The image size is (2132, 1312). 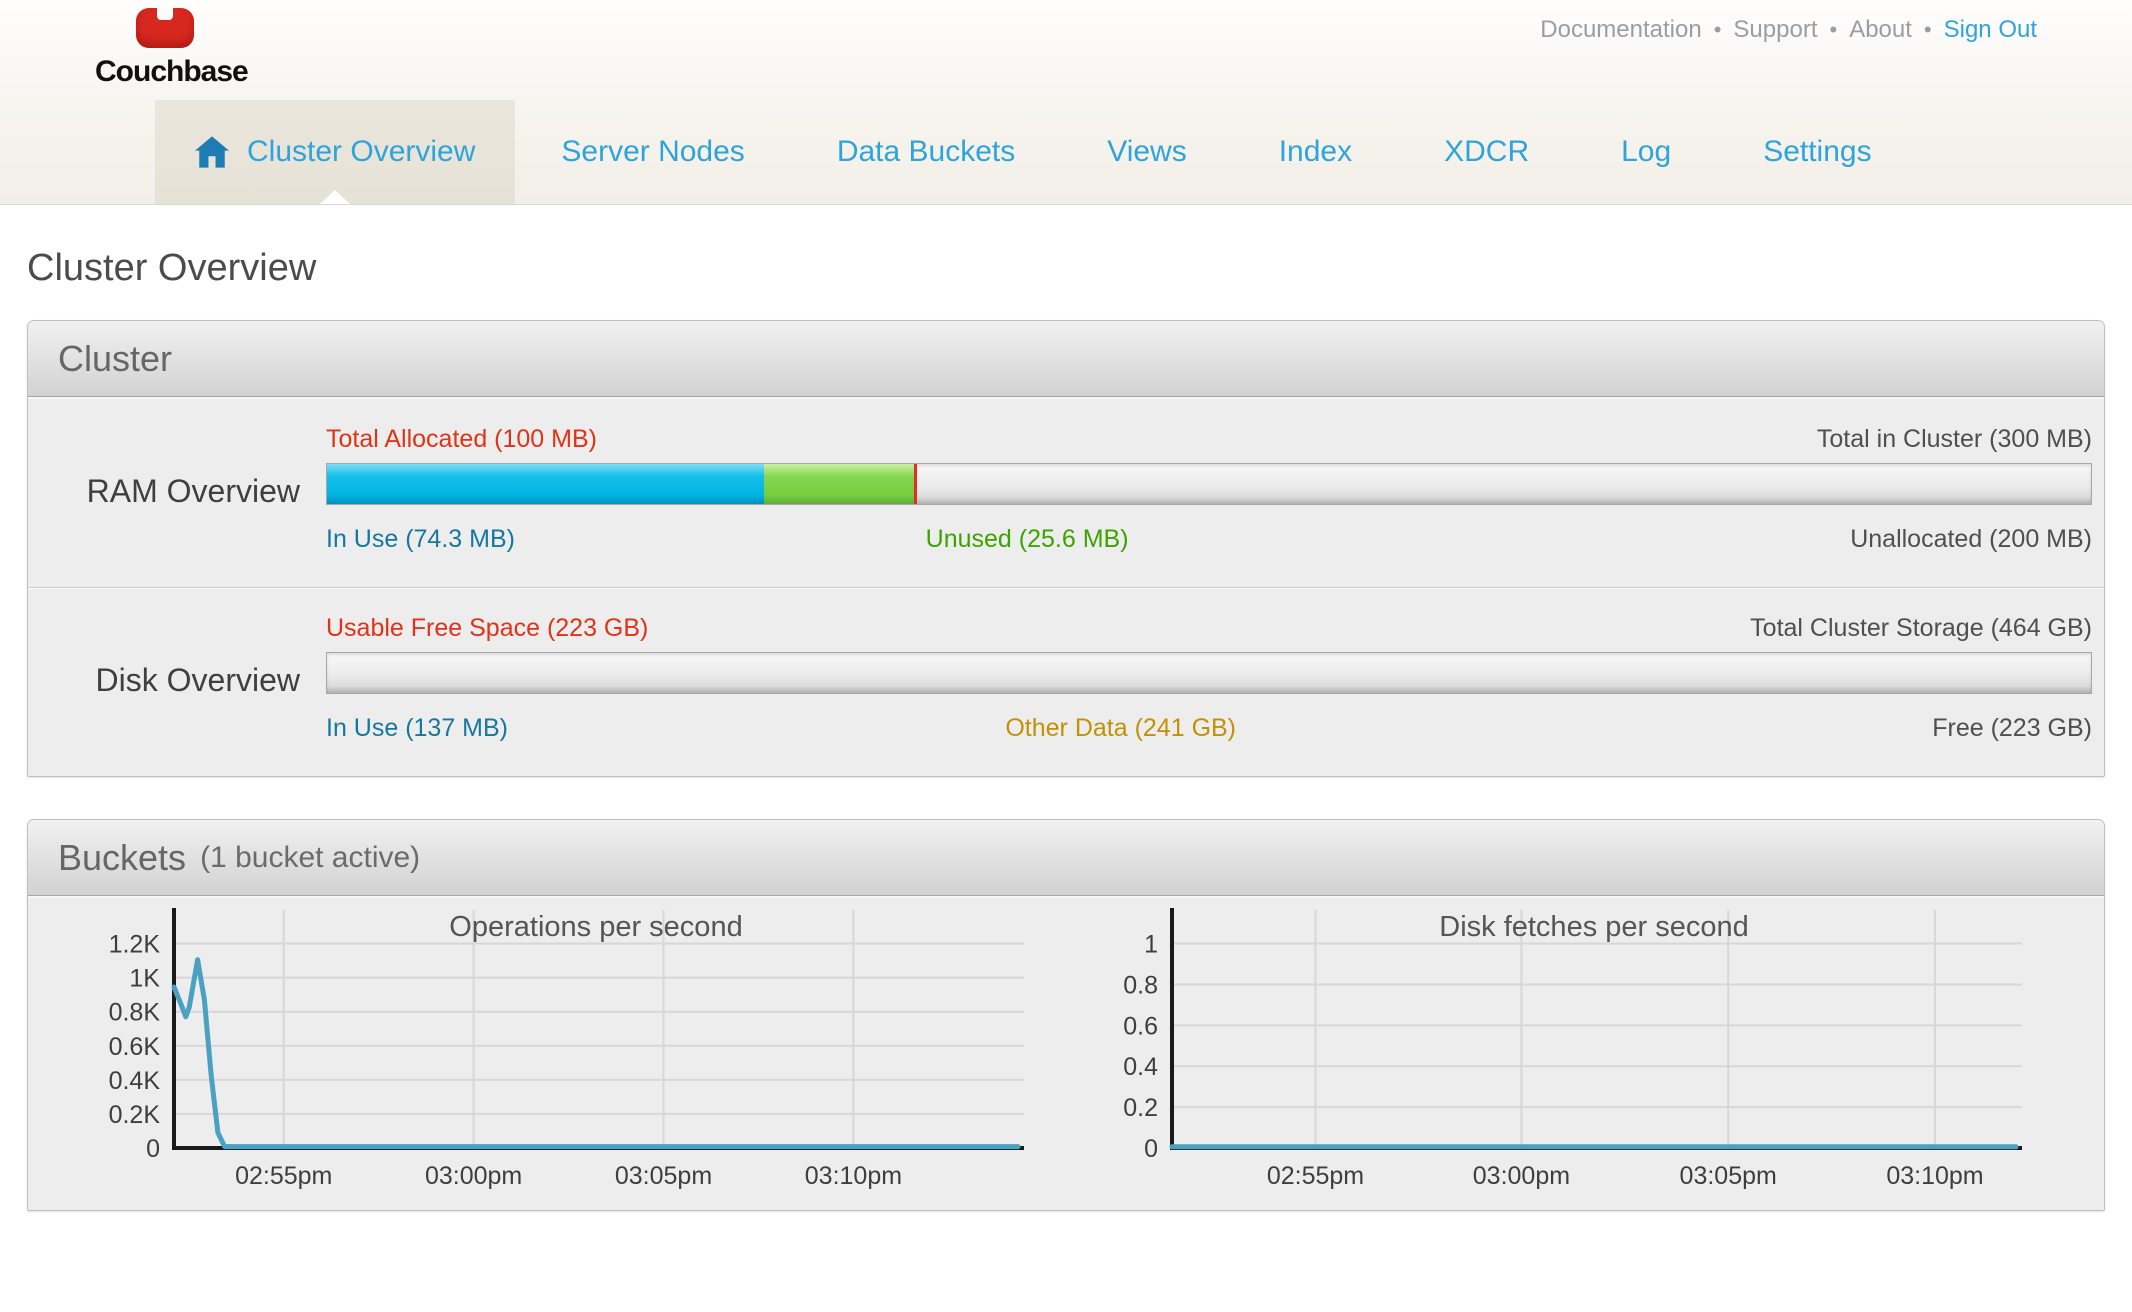 What do you see at coordinates (135, 1047) in the screenshot?
I see `svg-text: 0.6K` at bounding box center [135, 1047].